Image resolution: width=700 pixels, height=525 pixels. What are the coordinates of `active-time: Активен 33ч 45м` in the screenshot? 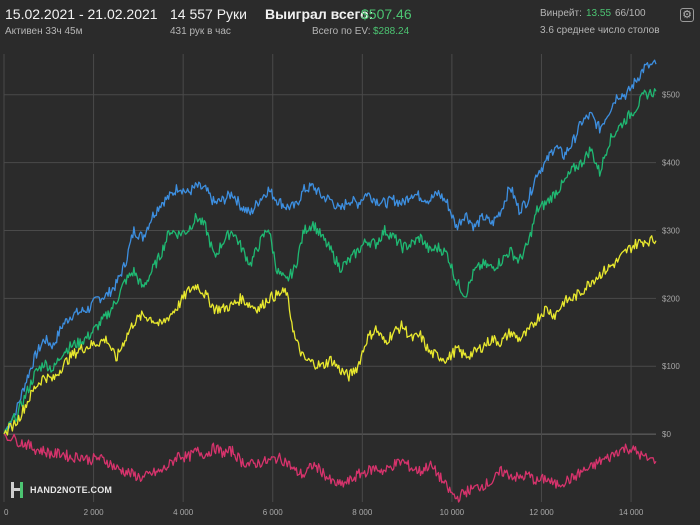 It's located at (44, 31).